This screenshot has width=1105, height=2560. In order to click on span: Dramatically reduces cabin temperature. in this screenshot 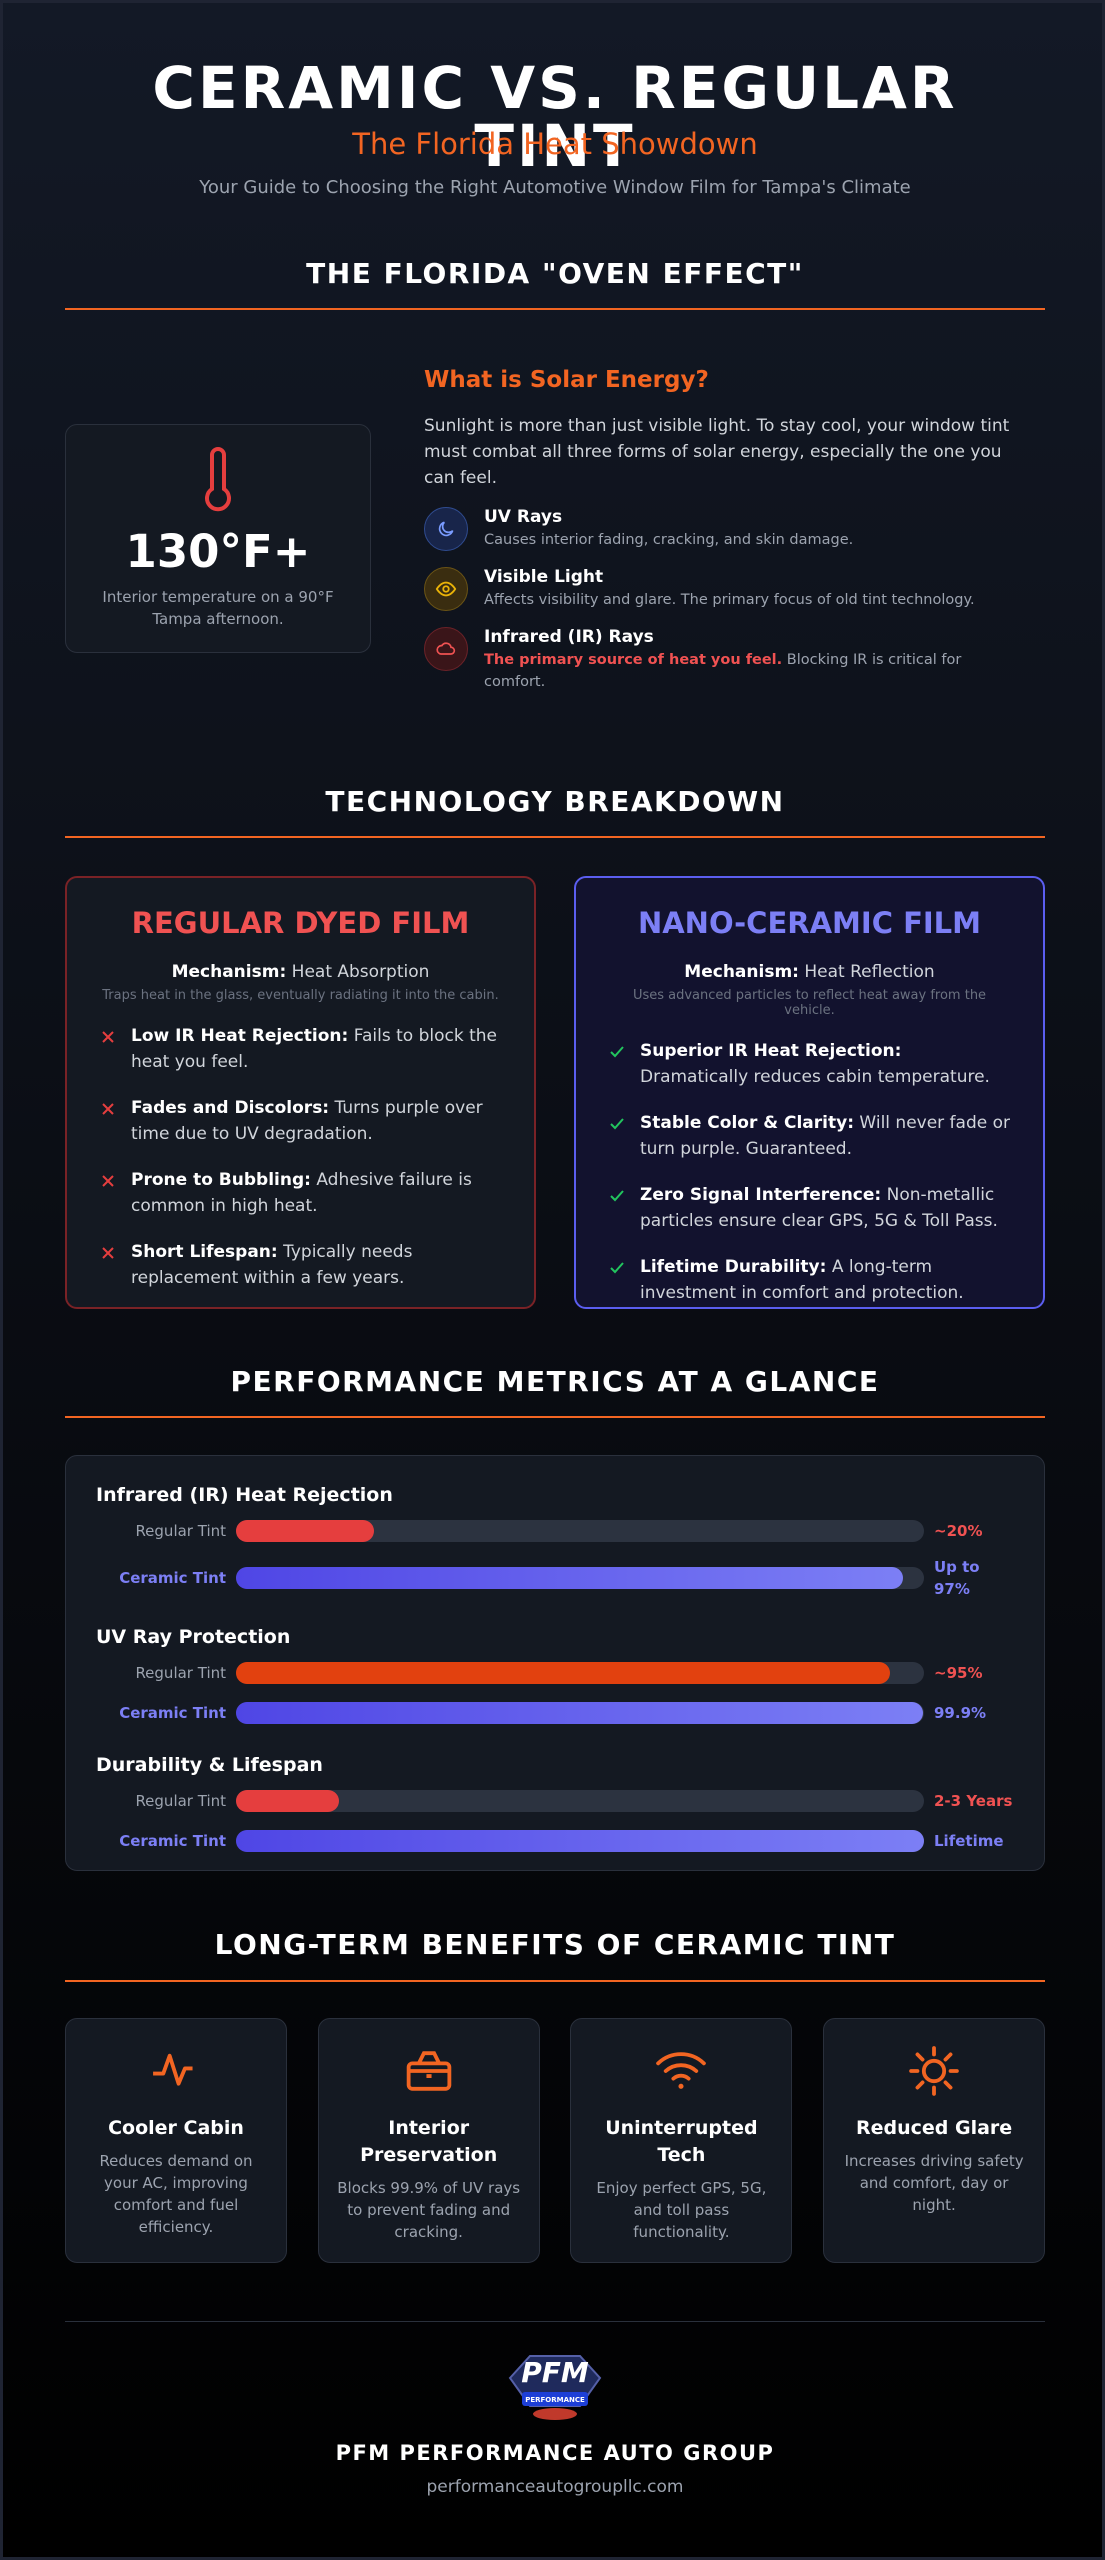, I will do `click(815, 1077)`.